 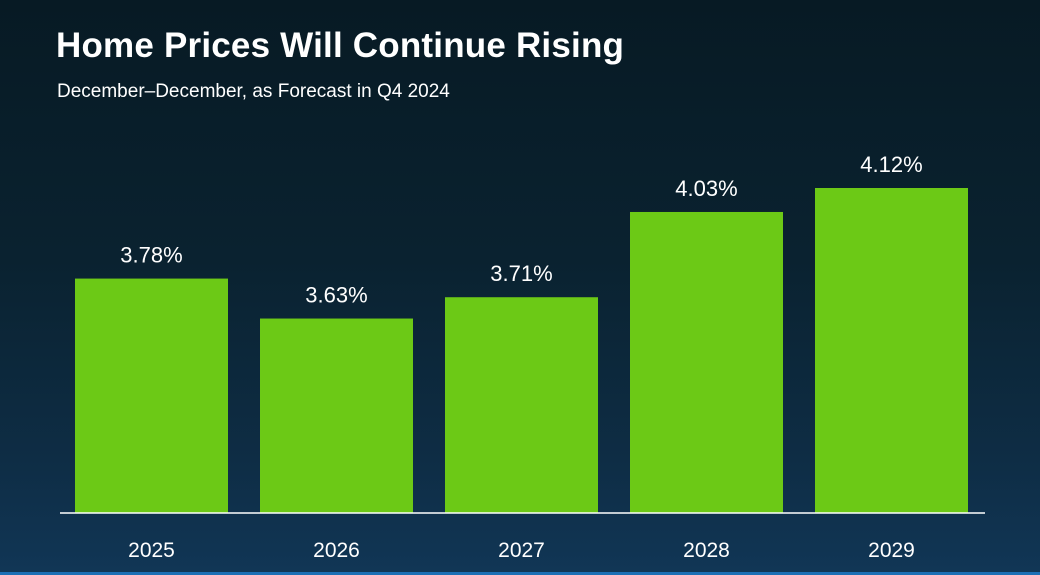 I want to click on x-tick-labels-group: 2025 2026 2027 2028 2029, so click(x=521, y=550).